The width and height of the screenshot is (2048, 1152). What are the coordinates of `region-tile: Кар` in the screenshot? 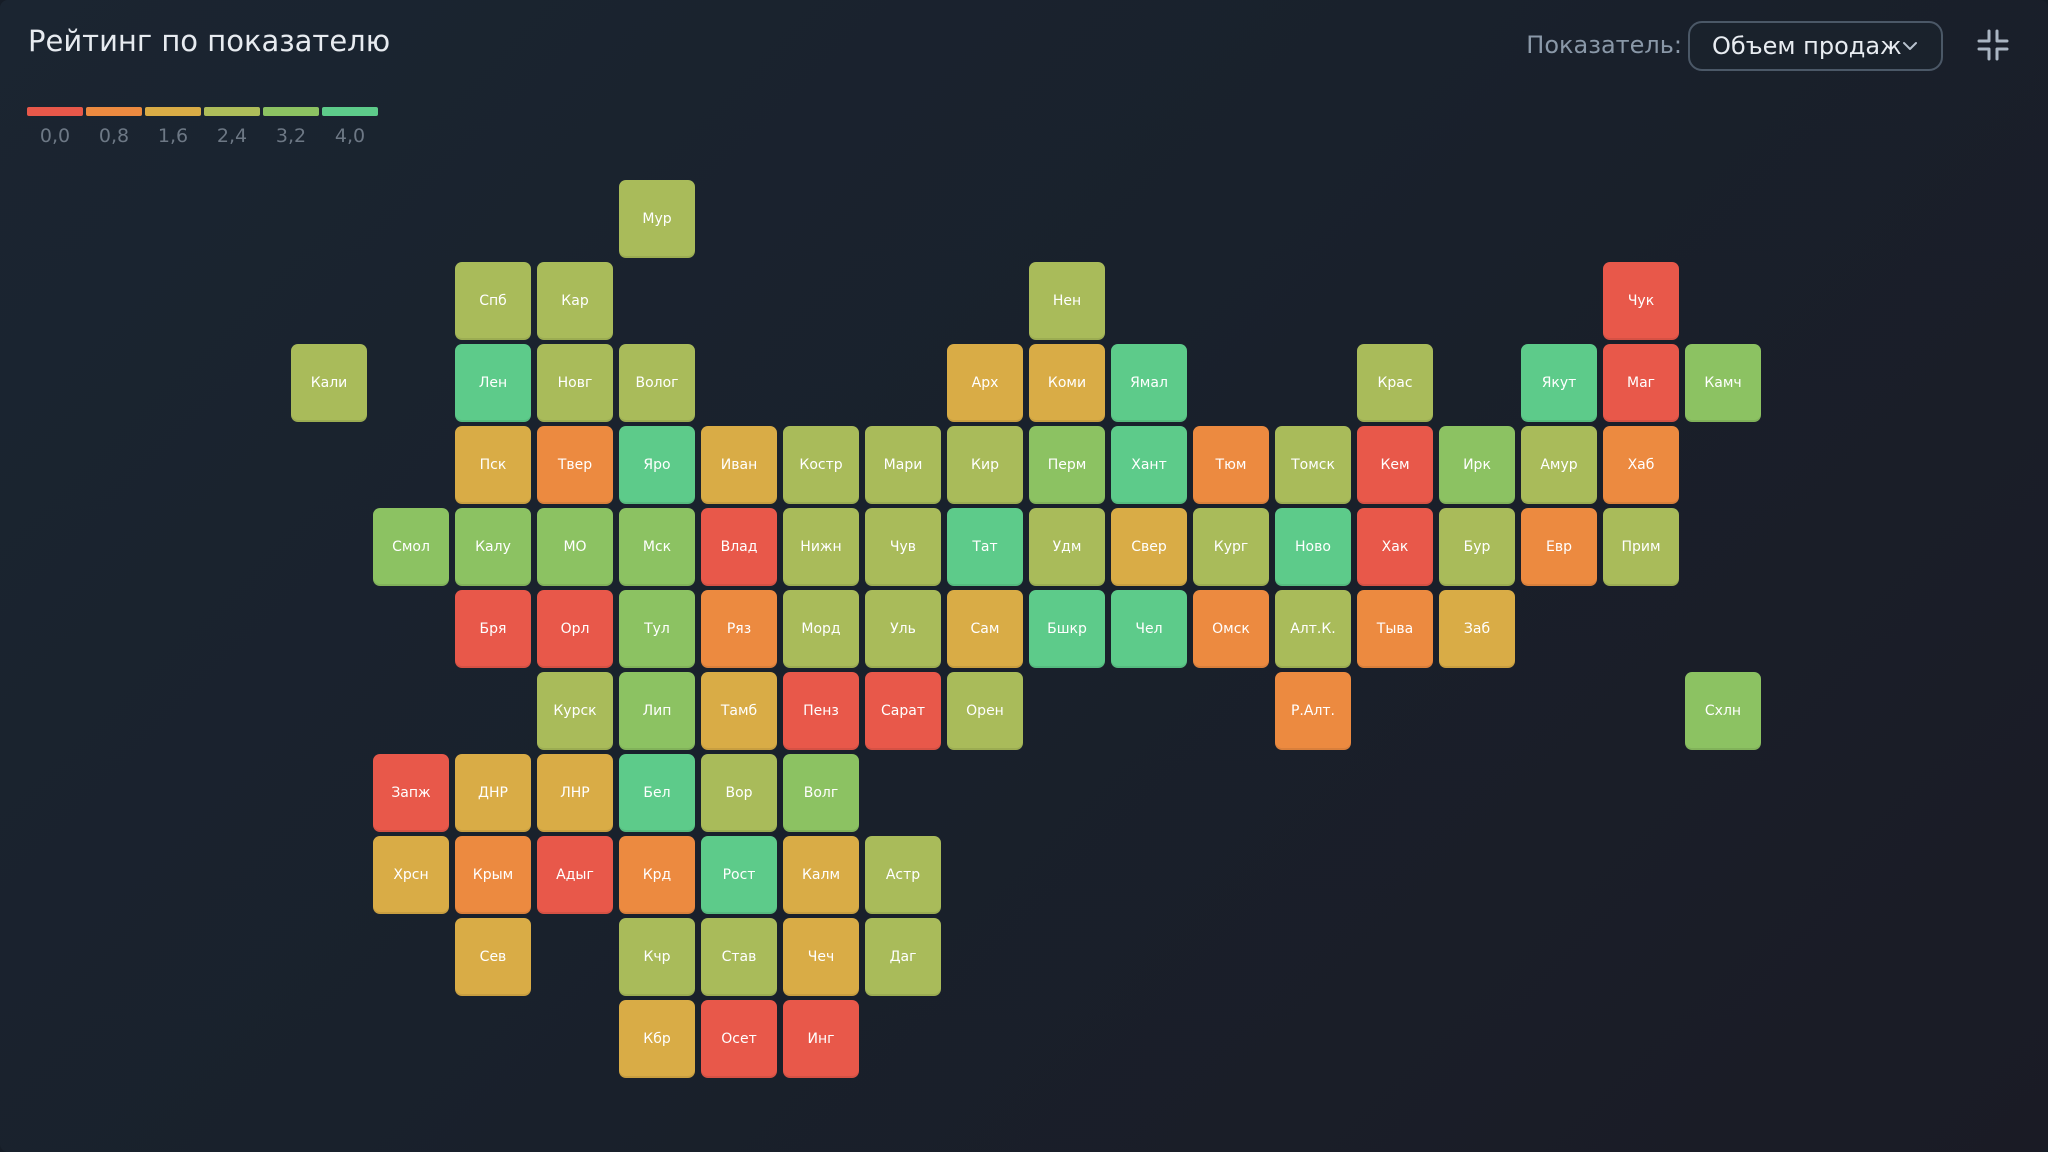 It's located at (575, 301).